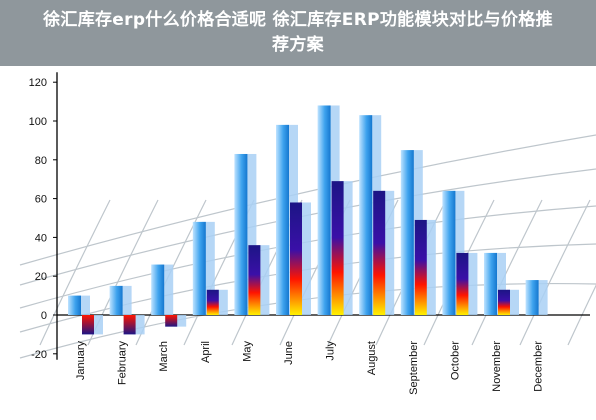 Image resolution: width=596 pixels, height=420 pixels. What do you see at coordinates (247, 351) in the screenshot?
I see `x-tick-label: May` at bounding box center [247, 351].